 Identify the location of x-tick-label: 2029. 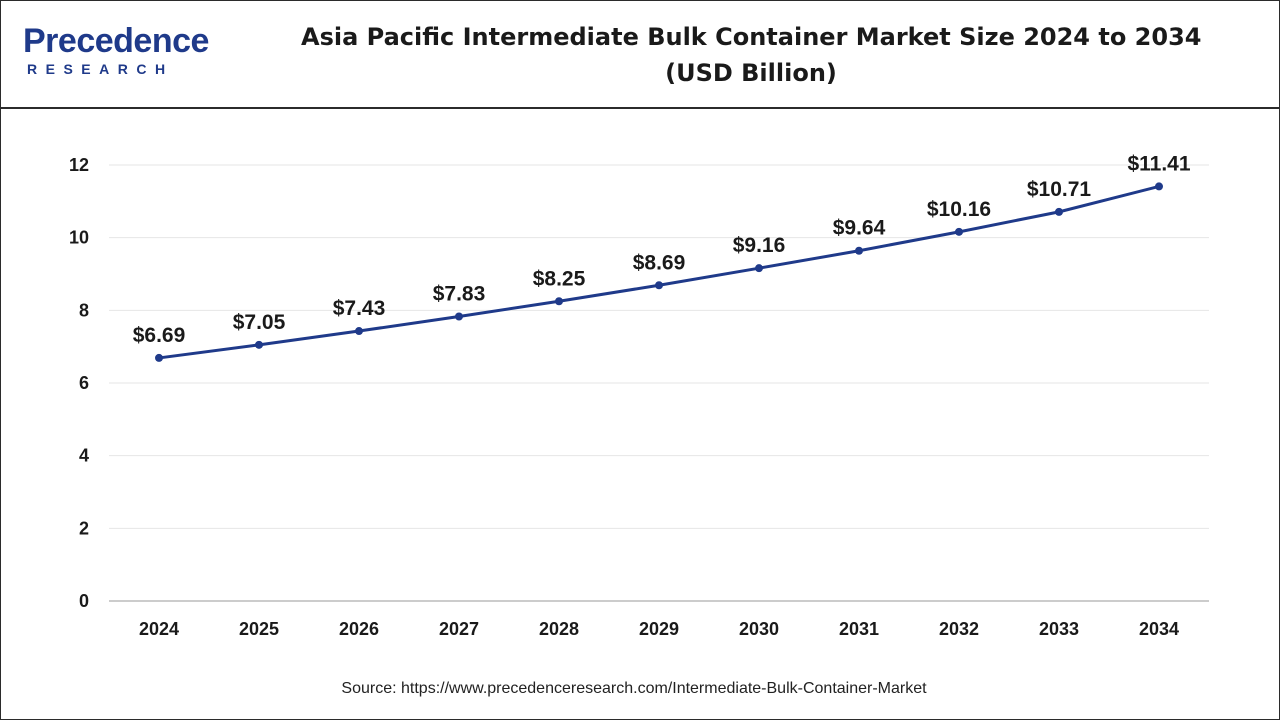
(659, 629).